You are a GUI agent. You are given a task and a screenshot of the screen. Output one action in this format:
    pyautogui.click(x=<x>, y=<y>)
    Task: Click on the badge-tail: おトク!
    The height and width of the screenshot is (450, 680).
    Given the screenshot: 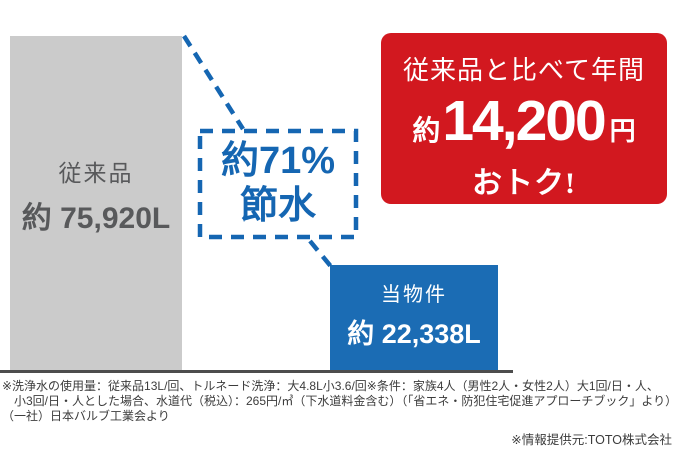 What is the action you would take?
    pyautogui.click(x=524, y=183)
    